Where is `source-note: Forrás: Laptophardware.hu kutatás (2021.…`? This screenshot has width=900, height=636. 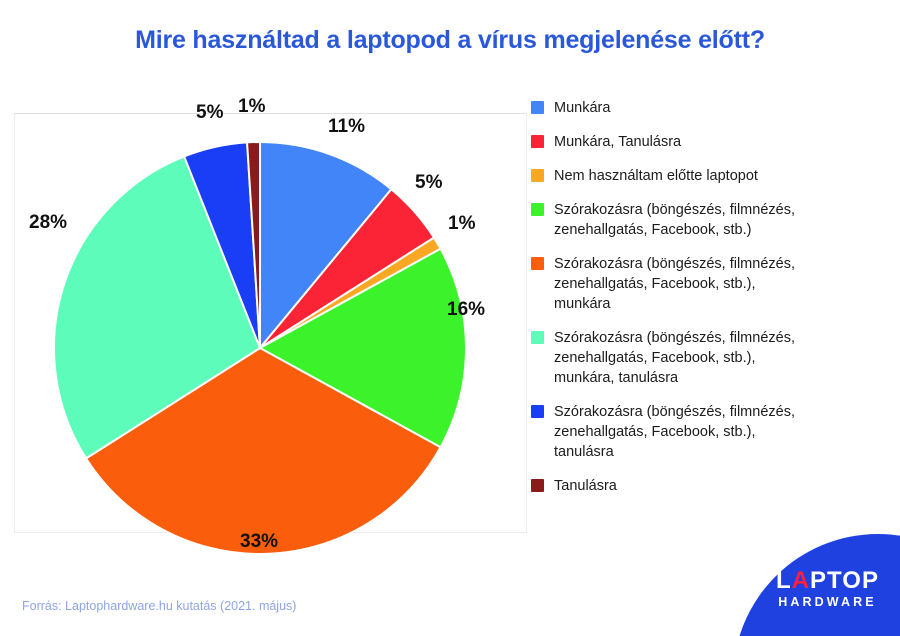
source-note: Forrás: Laptophardware.hu kutatás (2021.… is located at coordinates (159, 606).